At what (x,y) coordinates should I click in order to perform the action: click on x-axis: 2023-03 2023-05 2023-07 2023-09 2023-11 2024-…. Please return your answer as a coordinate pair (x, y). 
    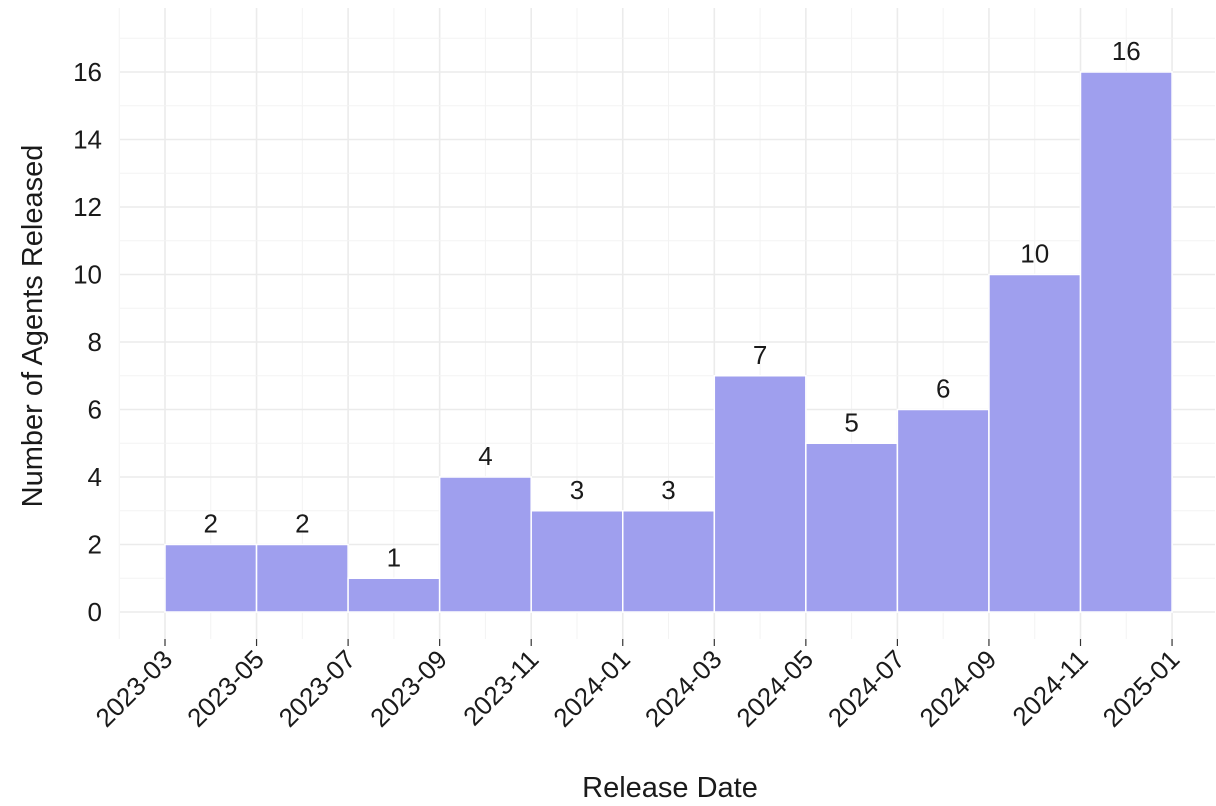
    Looking at the image, I should click on (638, 686).